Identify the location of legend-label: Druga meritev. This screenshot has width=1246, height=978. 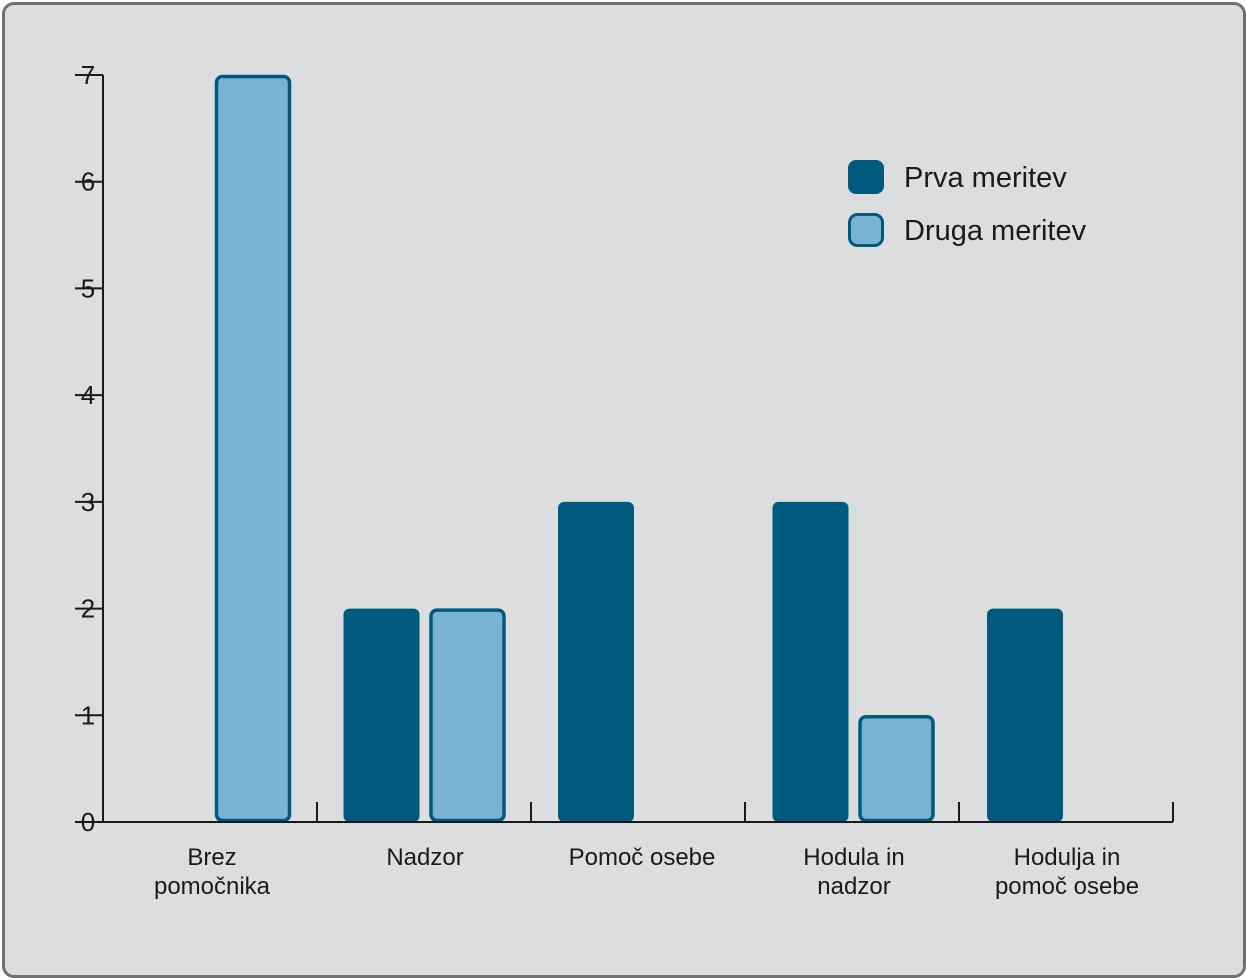
(995, 231).